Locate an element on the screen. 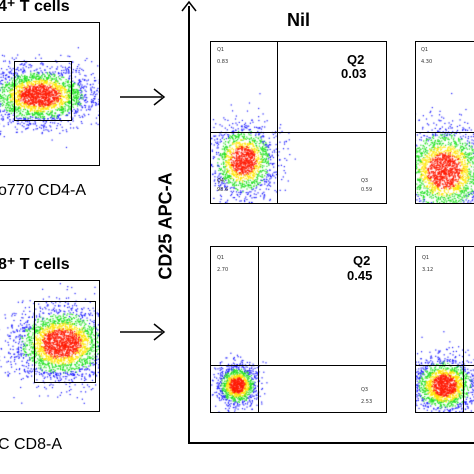  nil-header: Nil is located at coordinates (299, 20).